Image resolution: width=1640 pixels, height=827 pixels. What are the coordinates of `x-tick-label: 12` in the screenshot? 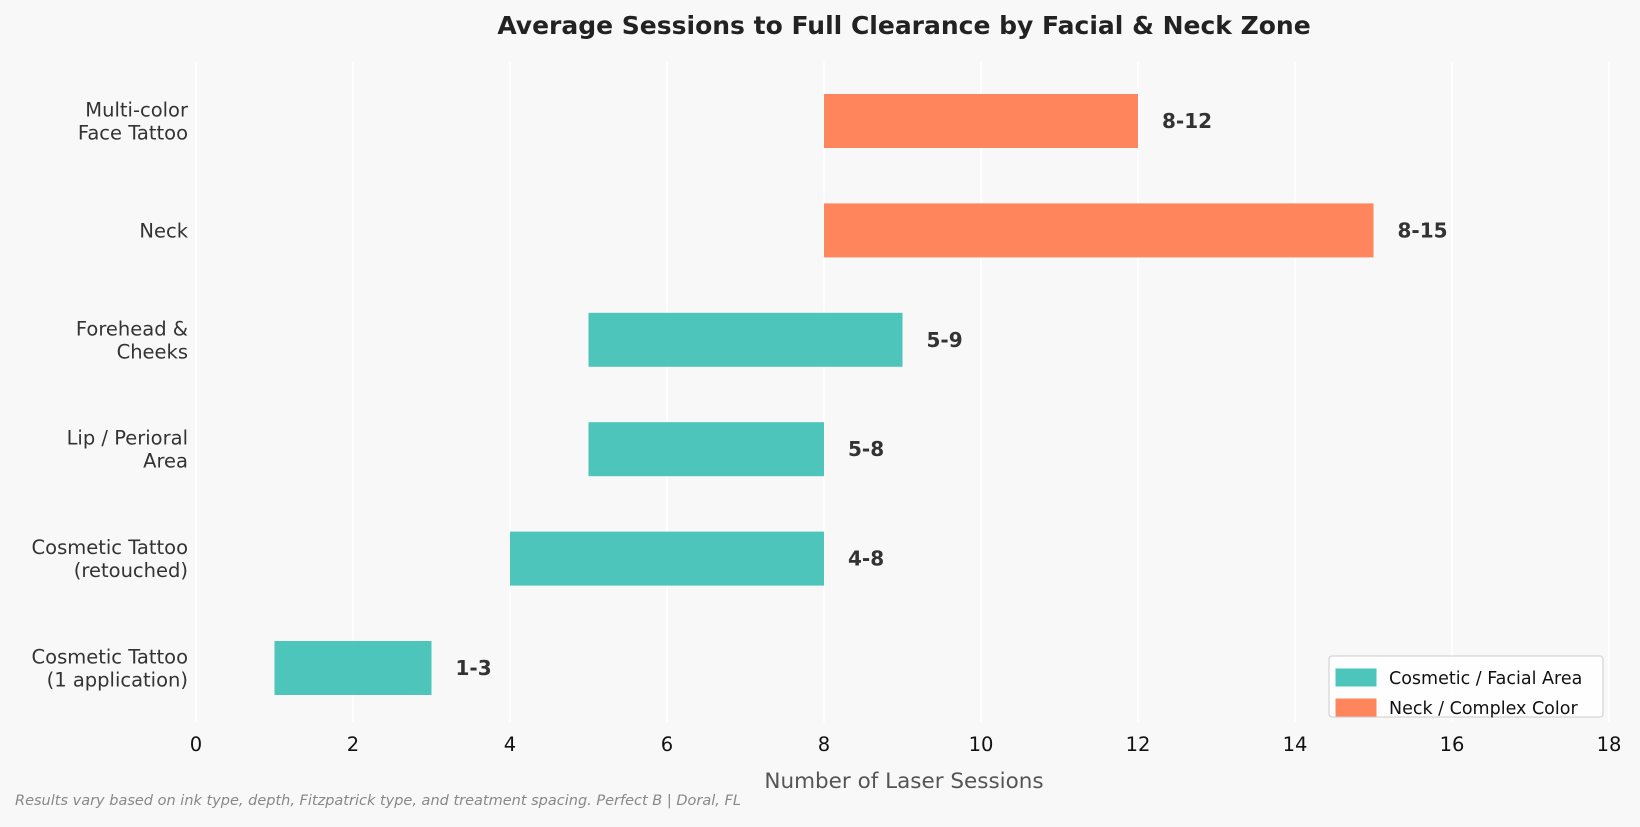 It's located at (1138, 744).